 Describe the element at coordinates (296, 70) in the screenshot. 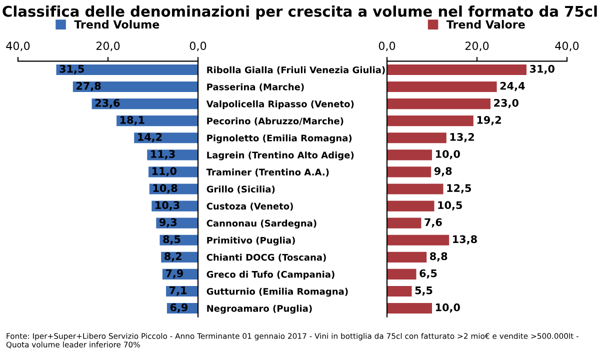

I see `y-tick-label: Ribolla Gialla (Friuli Venezia Giulia)` at that location.